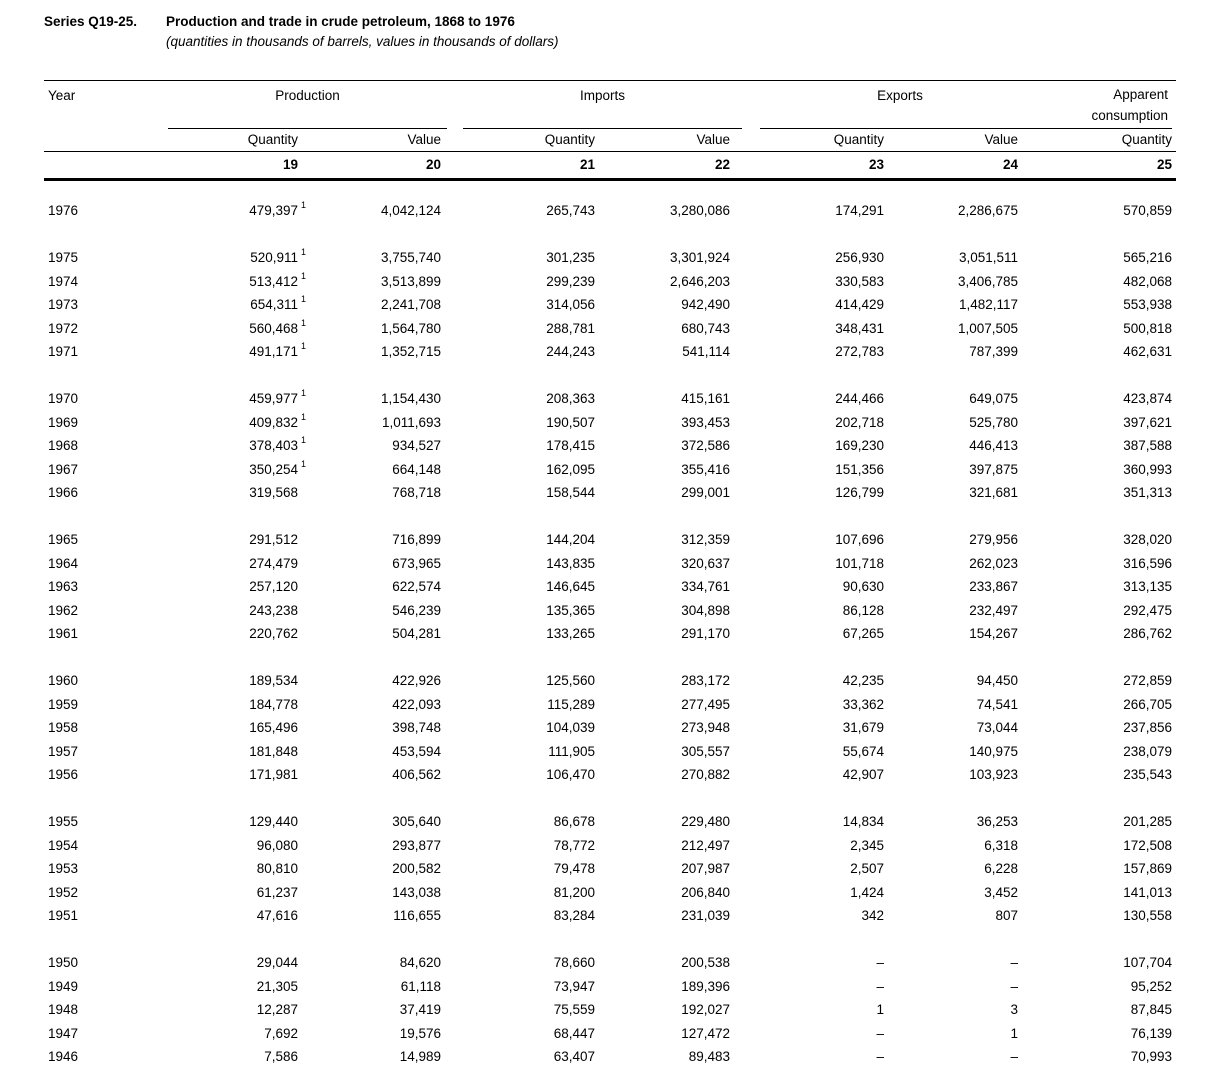 The height and width of the screenshot is (1088, 1220). Describe the element at coordinates (993, 398) in the screenshot. I see `cell-exports-value: 649,075` at that location.